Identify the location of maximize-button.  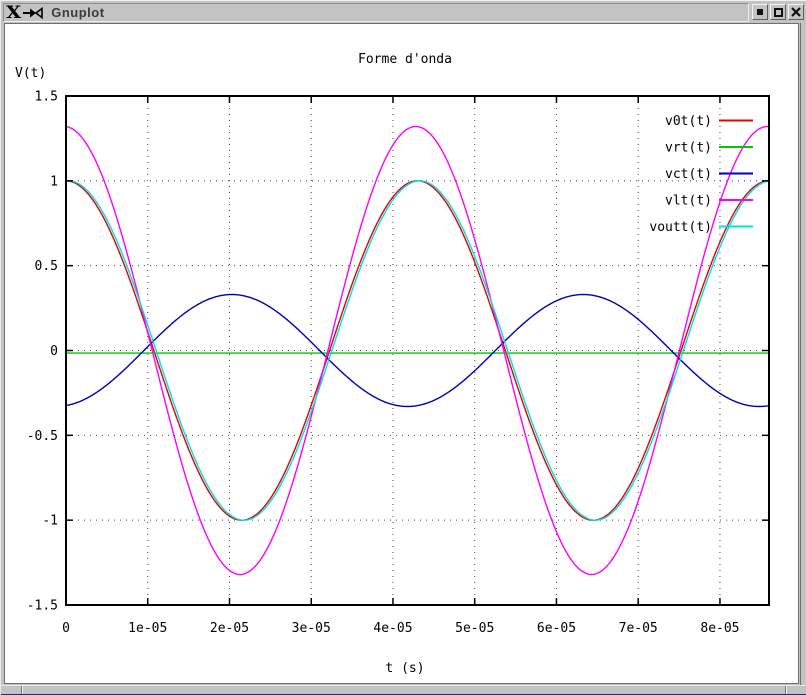
(778, 12).